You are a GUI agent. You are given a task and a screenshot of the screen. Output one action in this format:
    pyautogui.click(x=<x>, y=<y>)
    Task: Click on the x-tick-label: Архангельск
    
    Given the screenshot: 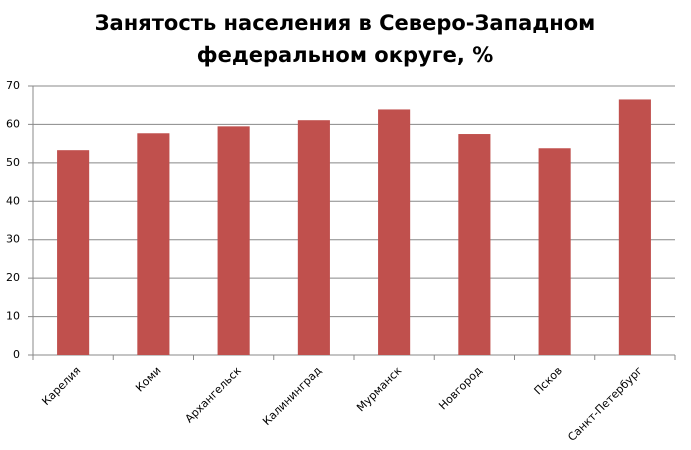 What is the action you would take?
    pyautogui.click(x=214, y=395)
    